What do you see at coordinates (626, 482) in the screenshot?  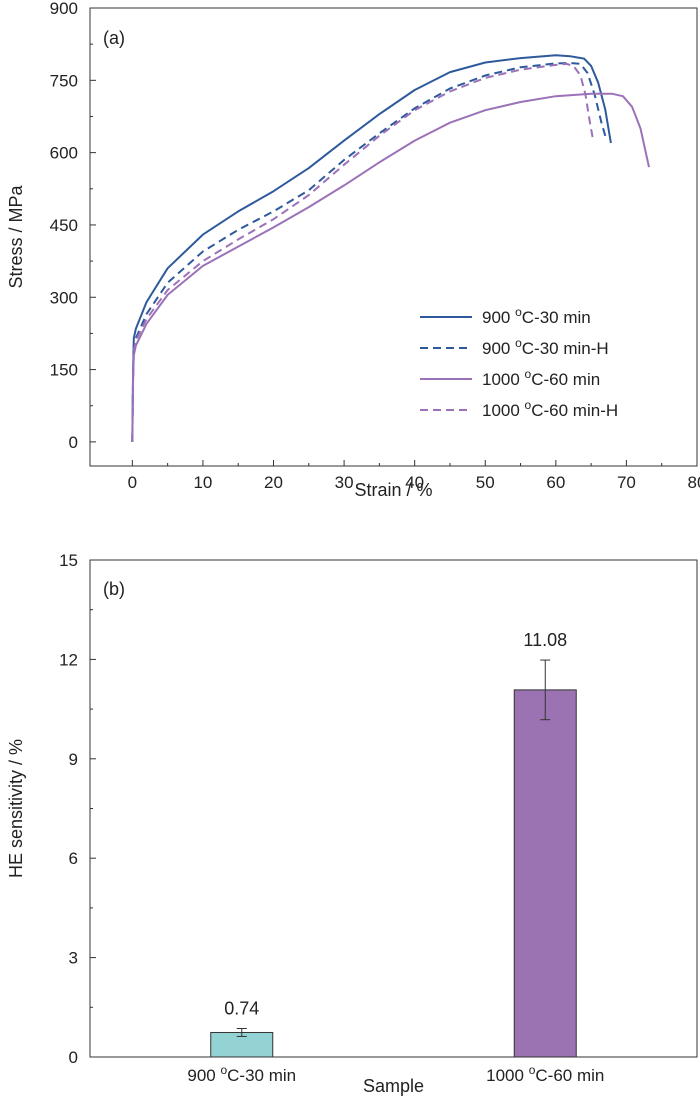 I see `panel-a-x-tick-label: 70` at bounding box center [626, 482].